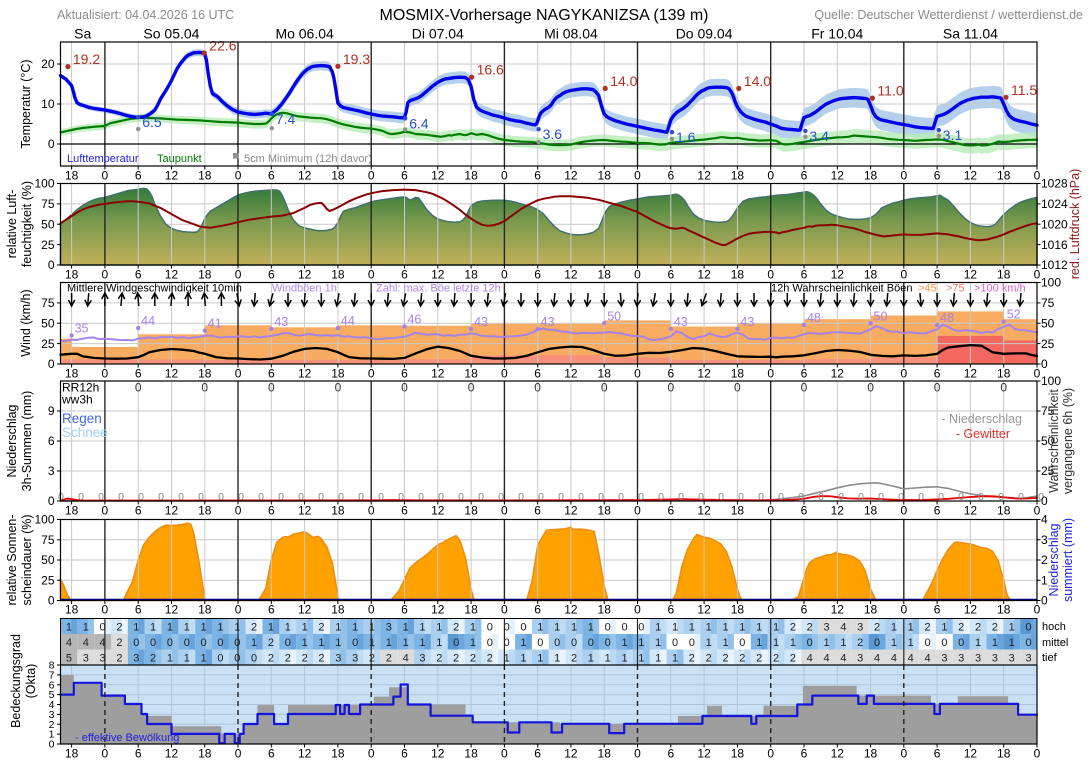 The width and height of the screenshot is (1088, 763). Describe the element at coordinates (12, 559) in the screenshot. I see `svg-text: relative Sonnen-` at that location.